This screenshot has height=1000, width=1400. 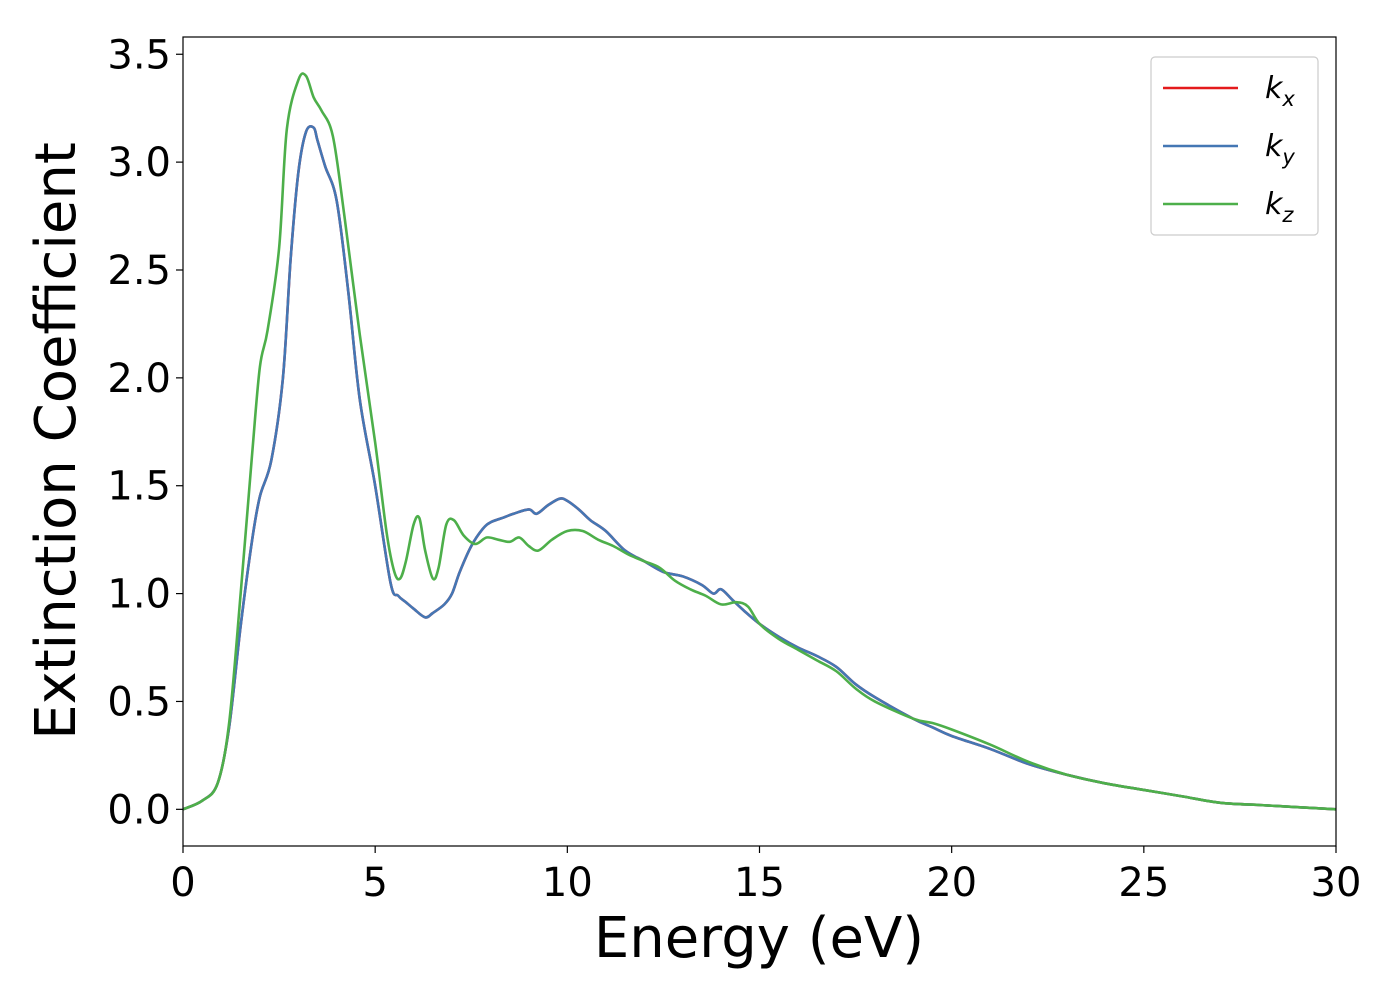 I want to click on legend-subscript: z, so click(x=1287, y=215).